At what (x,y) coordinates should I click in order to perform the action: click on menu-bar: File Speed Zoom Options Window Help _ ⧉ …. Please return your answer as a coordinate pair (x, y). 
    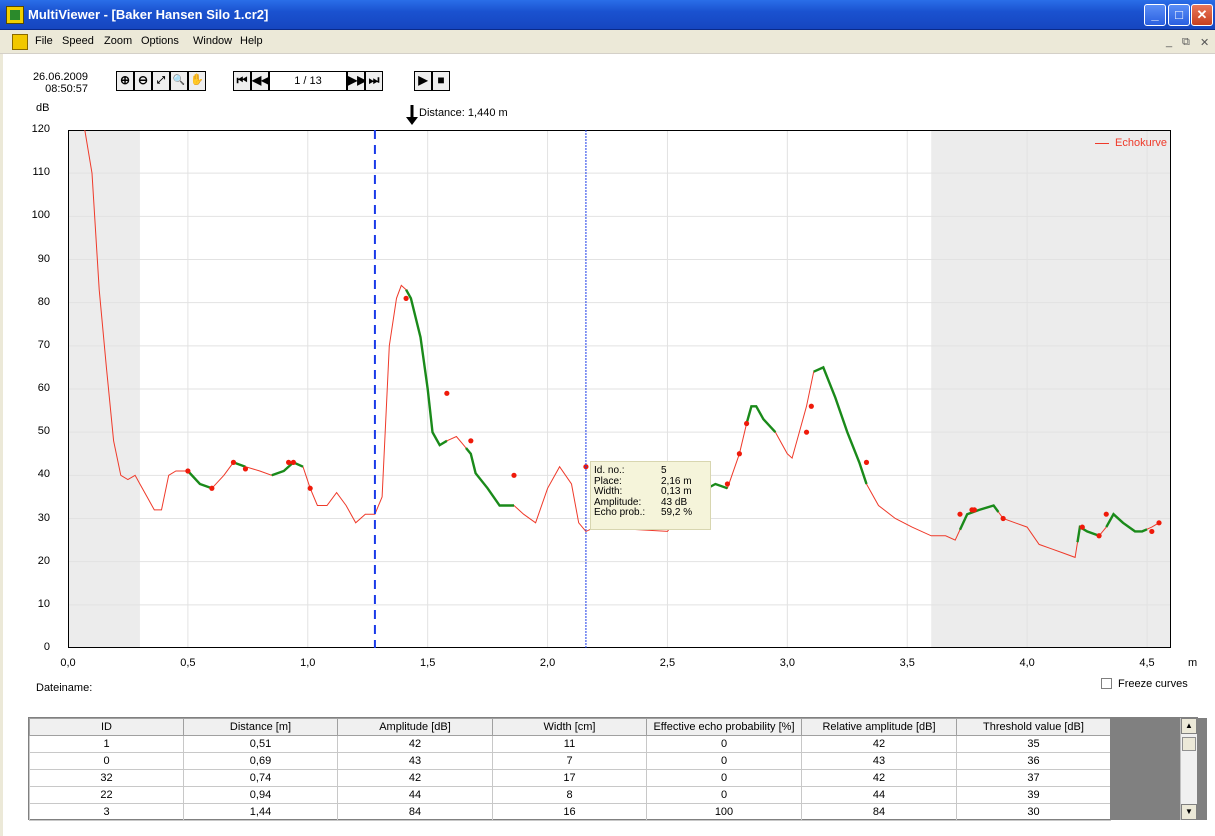
    Looking at the image, I should click on (607, 42).